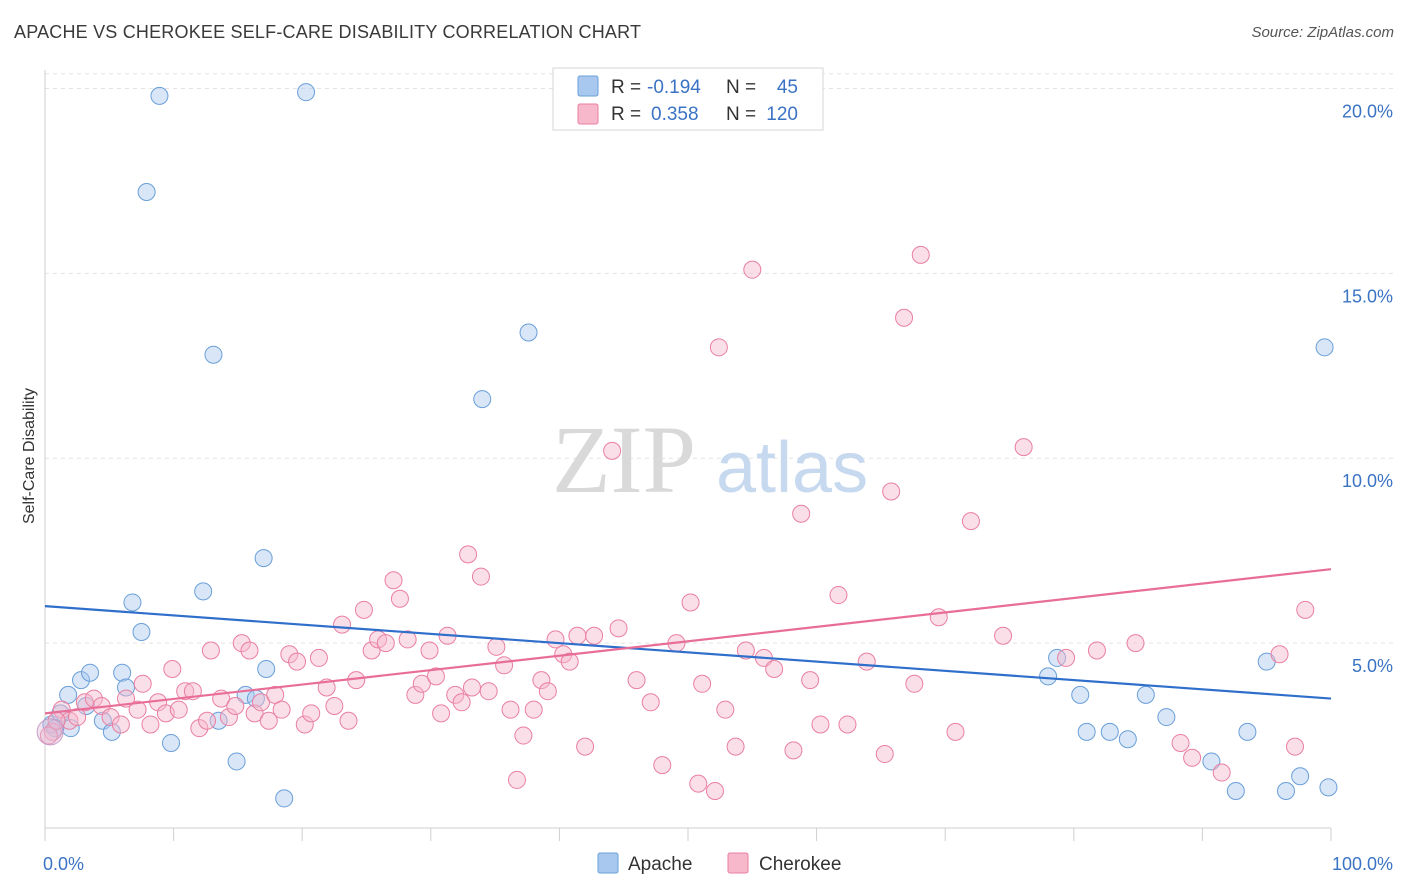  What do you see at coordinates (719, 863) in the screenshot?
I see `legend-bottom: Apache Cherokee` at bounding box center [719, 863].